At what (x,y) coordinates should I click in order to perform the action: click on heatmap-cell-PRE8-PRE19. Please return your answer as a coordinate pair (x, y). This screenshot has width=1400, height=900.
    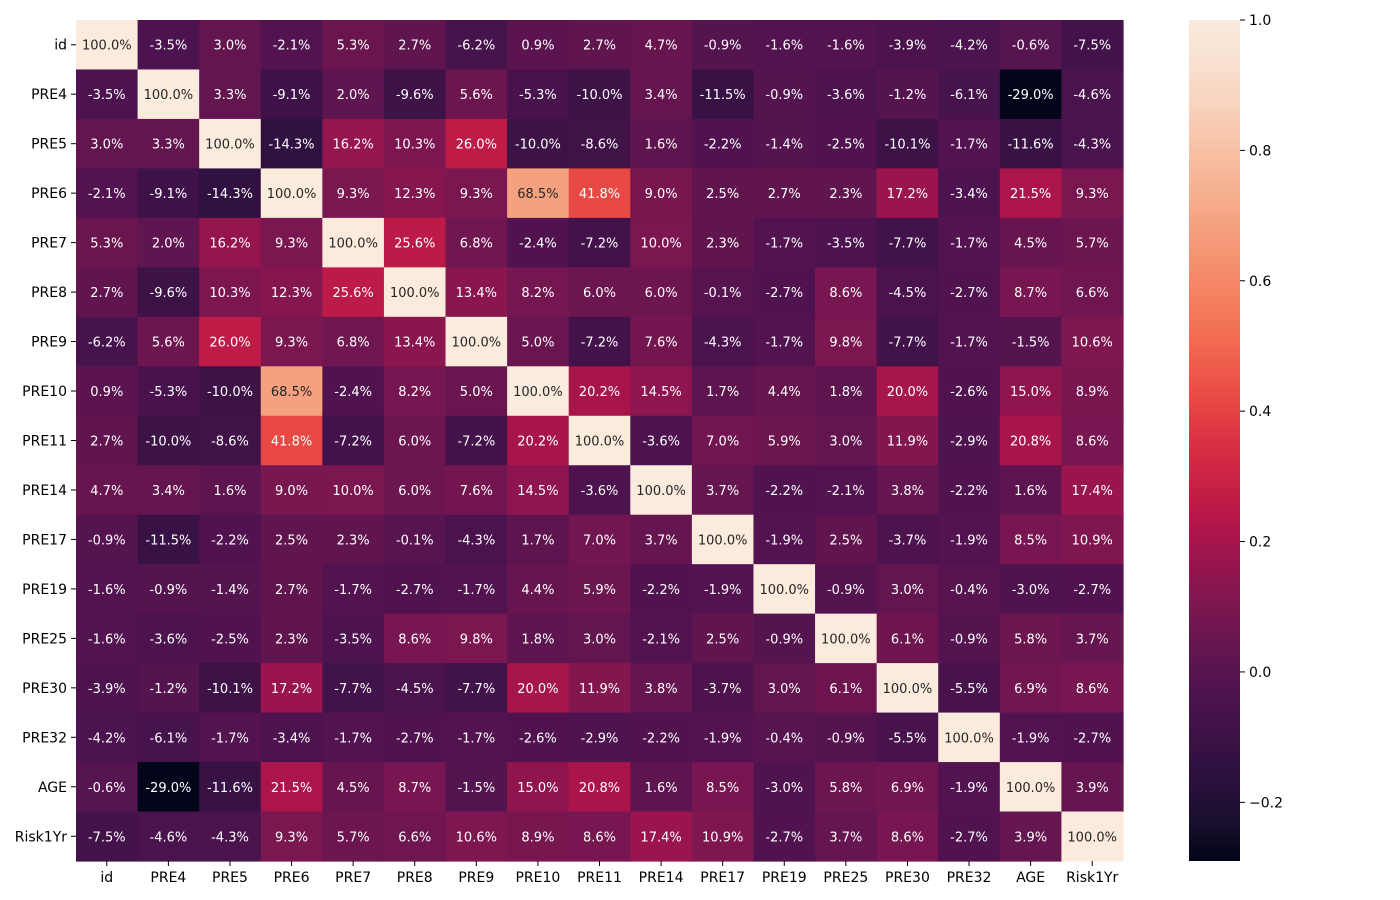
    Looking at the image, I should click on (784, 292).